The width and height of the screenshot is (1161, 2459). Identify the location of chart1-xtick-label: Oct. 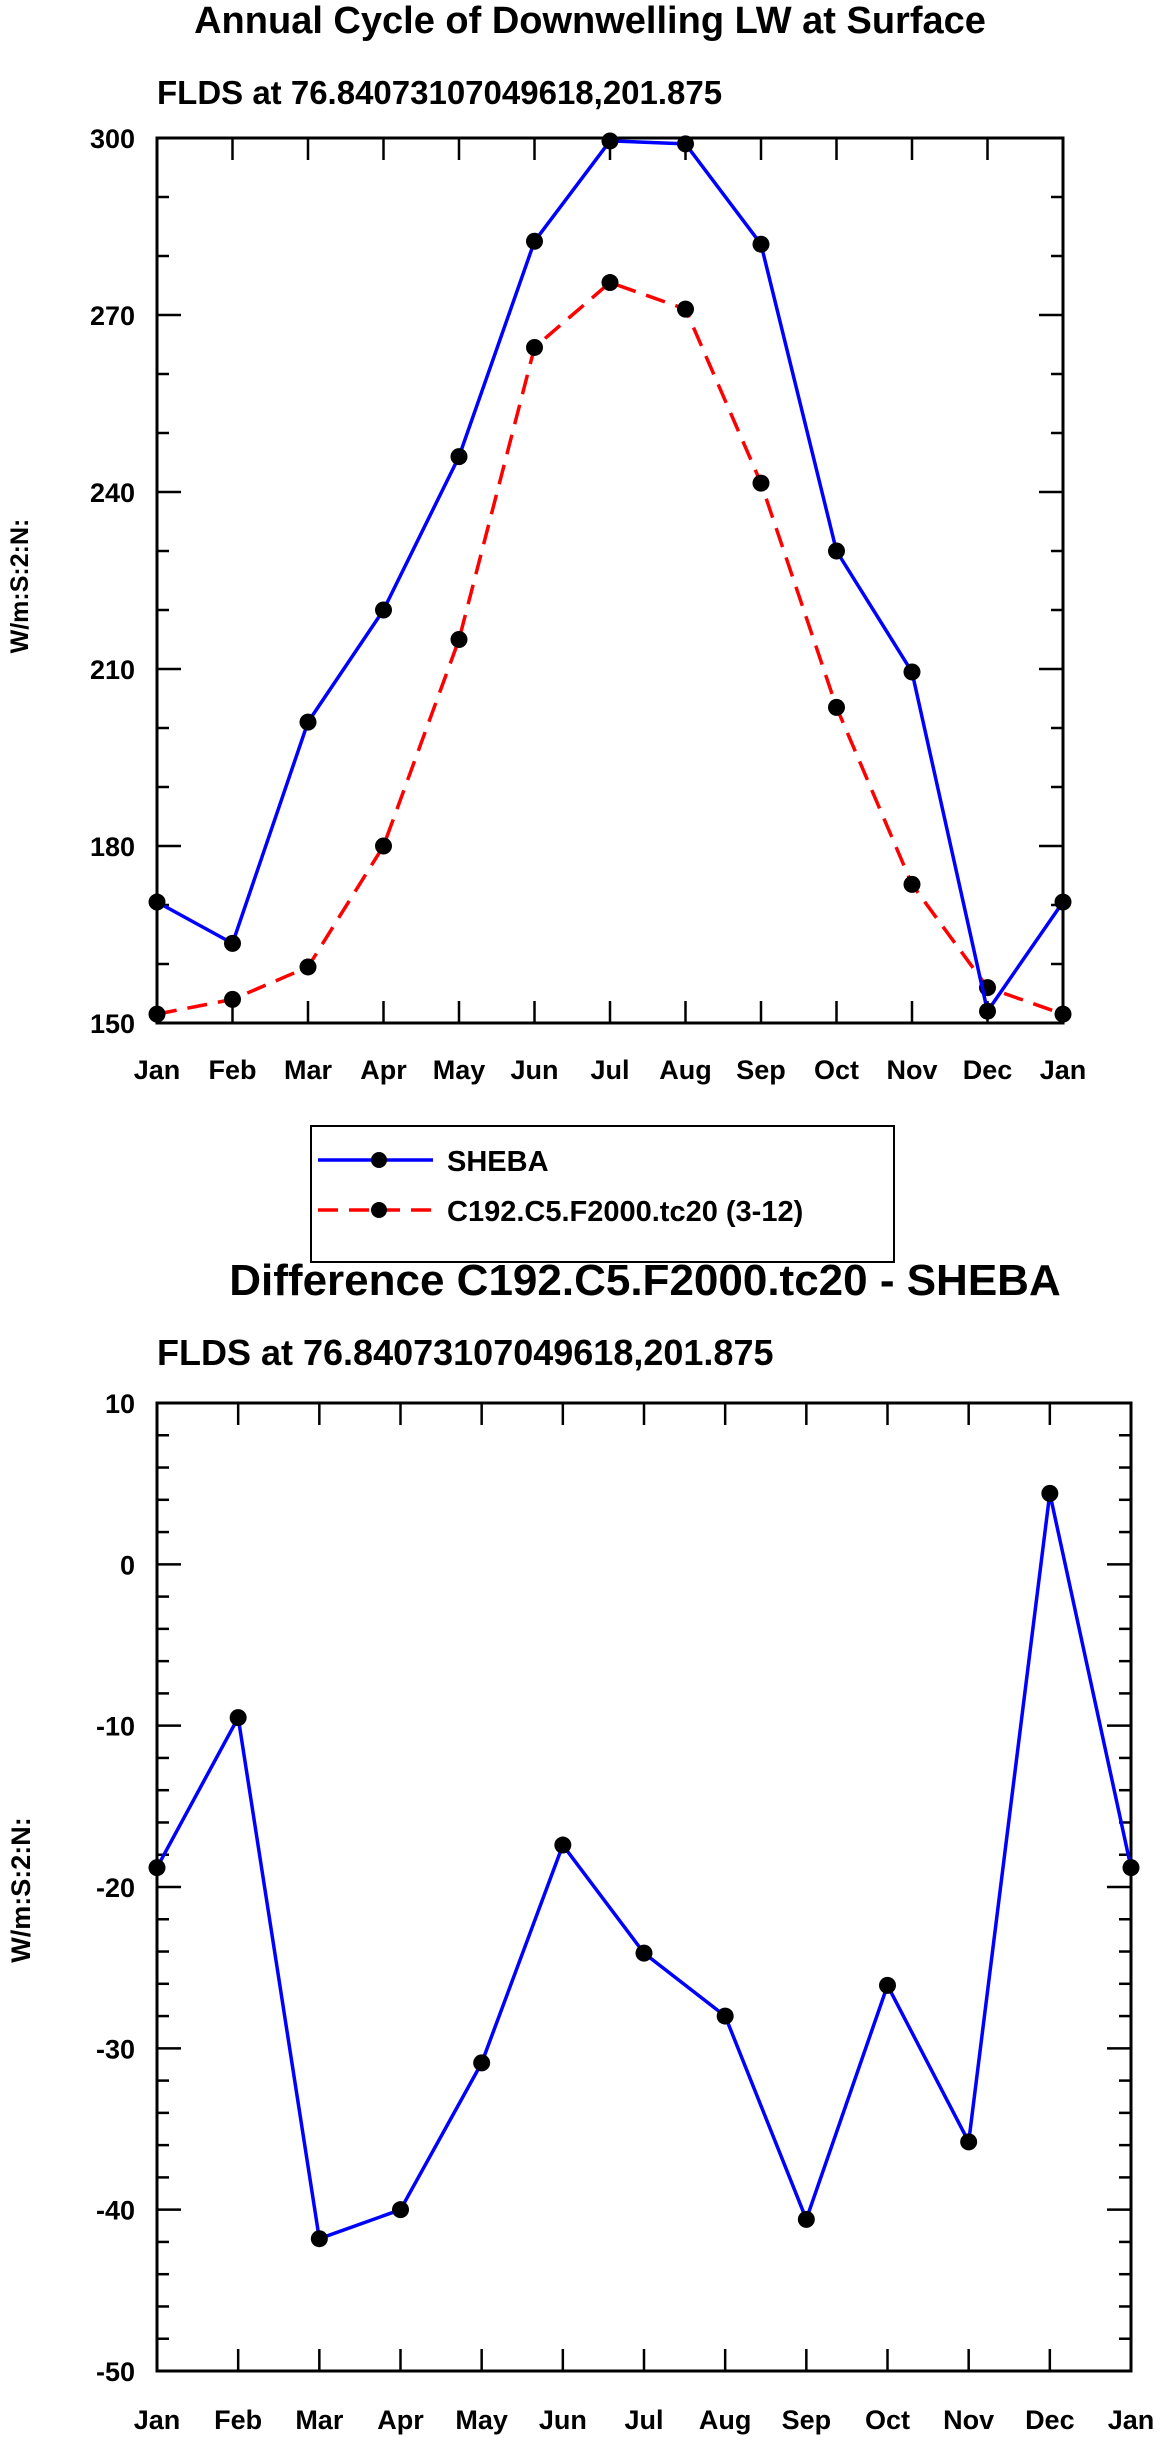
(836, 1070).